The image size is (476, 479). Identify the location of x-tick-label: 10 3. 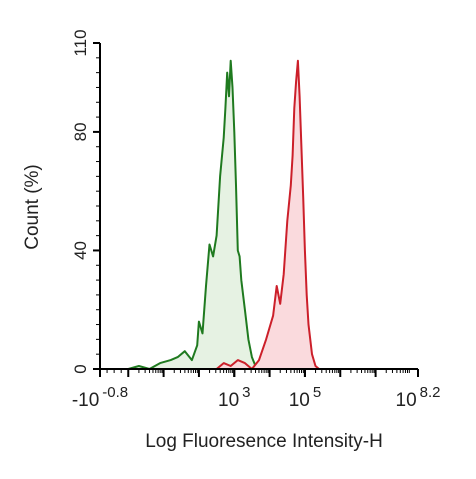
(234, 397).